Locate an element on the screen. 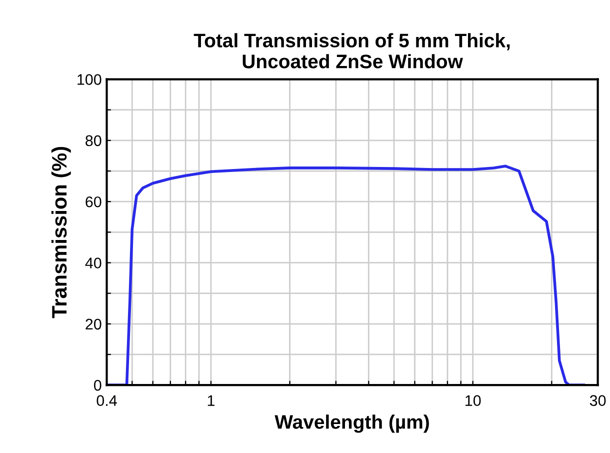  y-tick-label: 80 is located at coordinates (94, 140).